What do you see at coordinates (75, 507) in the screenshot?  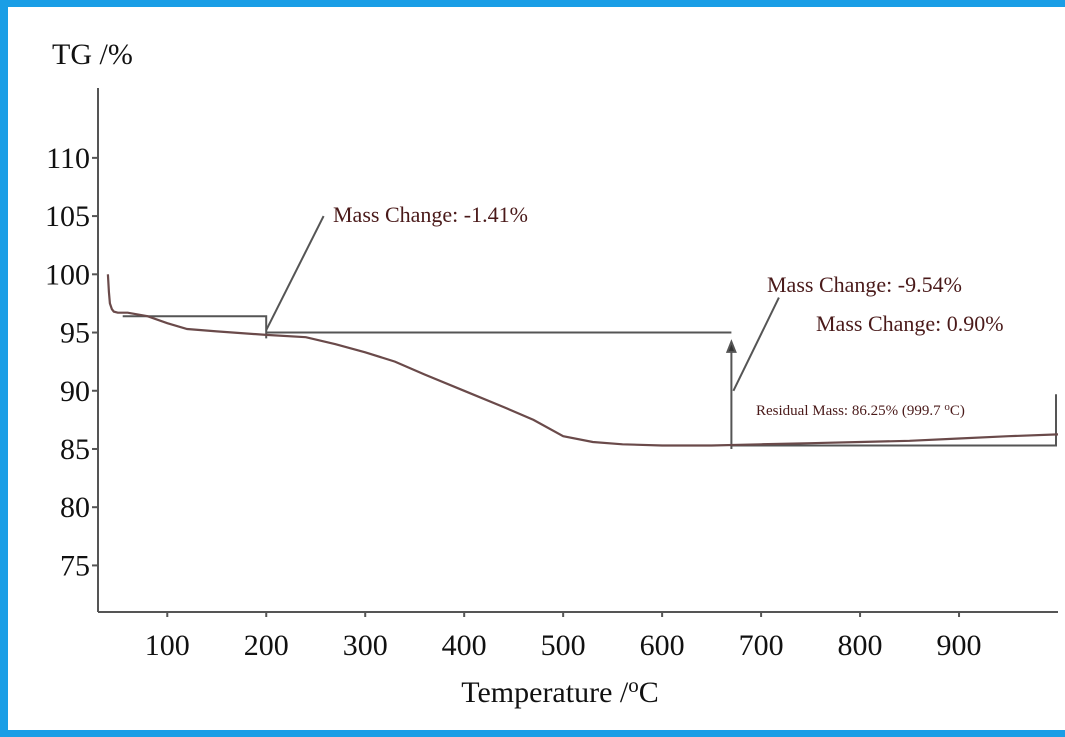 I see `y-tick-label: 80` at bounding box center [75, 507].